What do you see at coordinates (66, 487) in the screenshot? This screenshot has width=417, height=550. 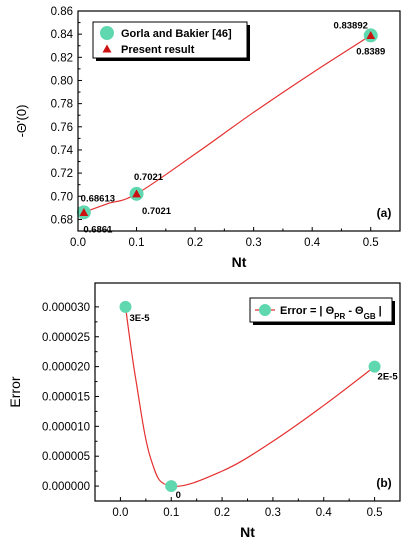 I see `y-tick-label: 0.000000` at bounding box center [66, 487].